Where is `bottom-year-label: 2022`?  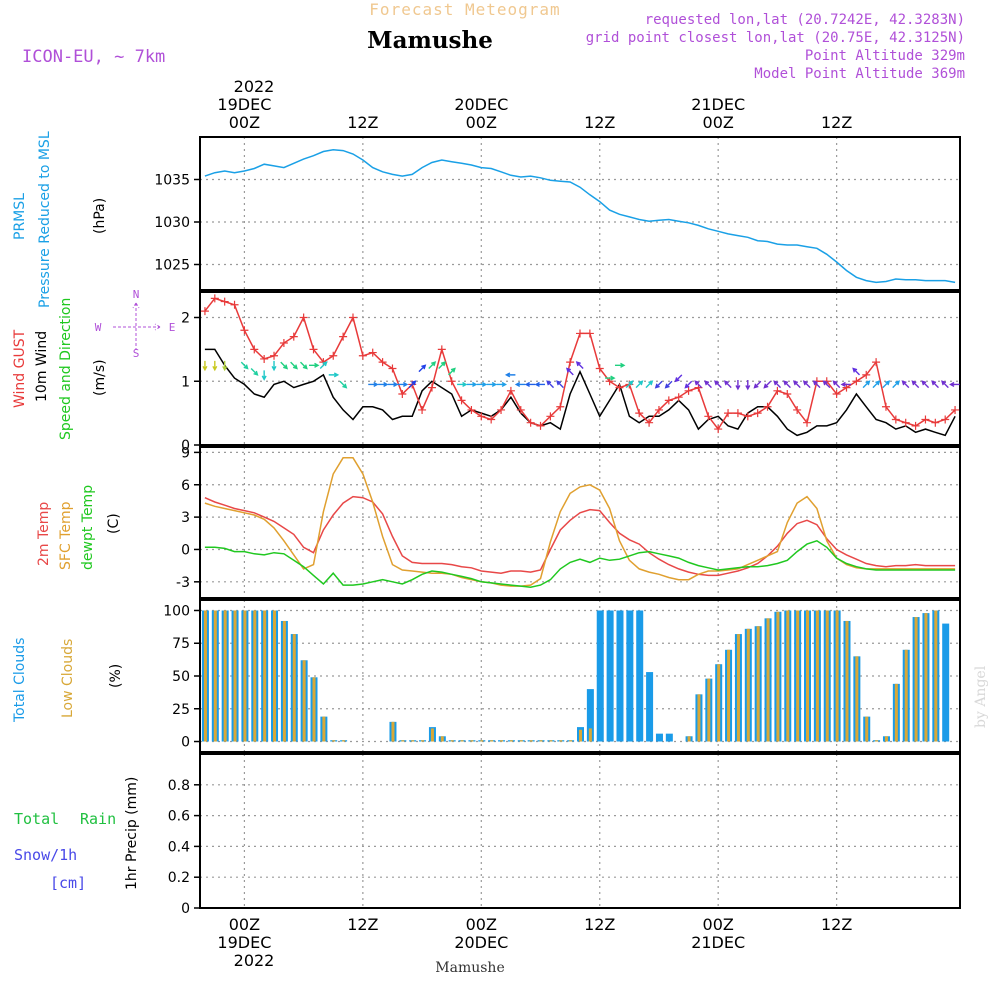 bottom-year-label: 2022 is located at coordinates (254, 960).